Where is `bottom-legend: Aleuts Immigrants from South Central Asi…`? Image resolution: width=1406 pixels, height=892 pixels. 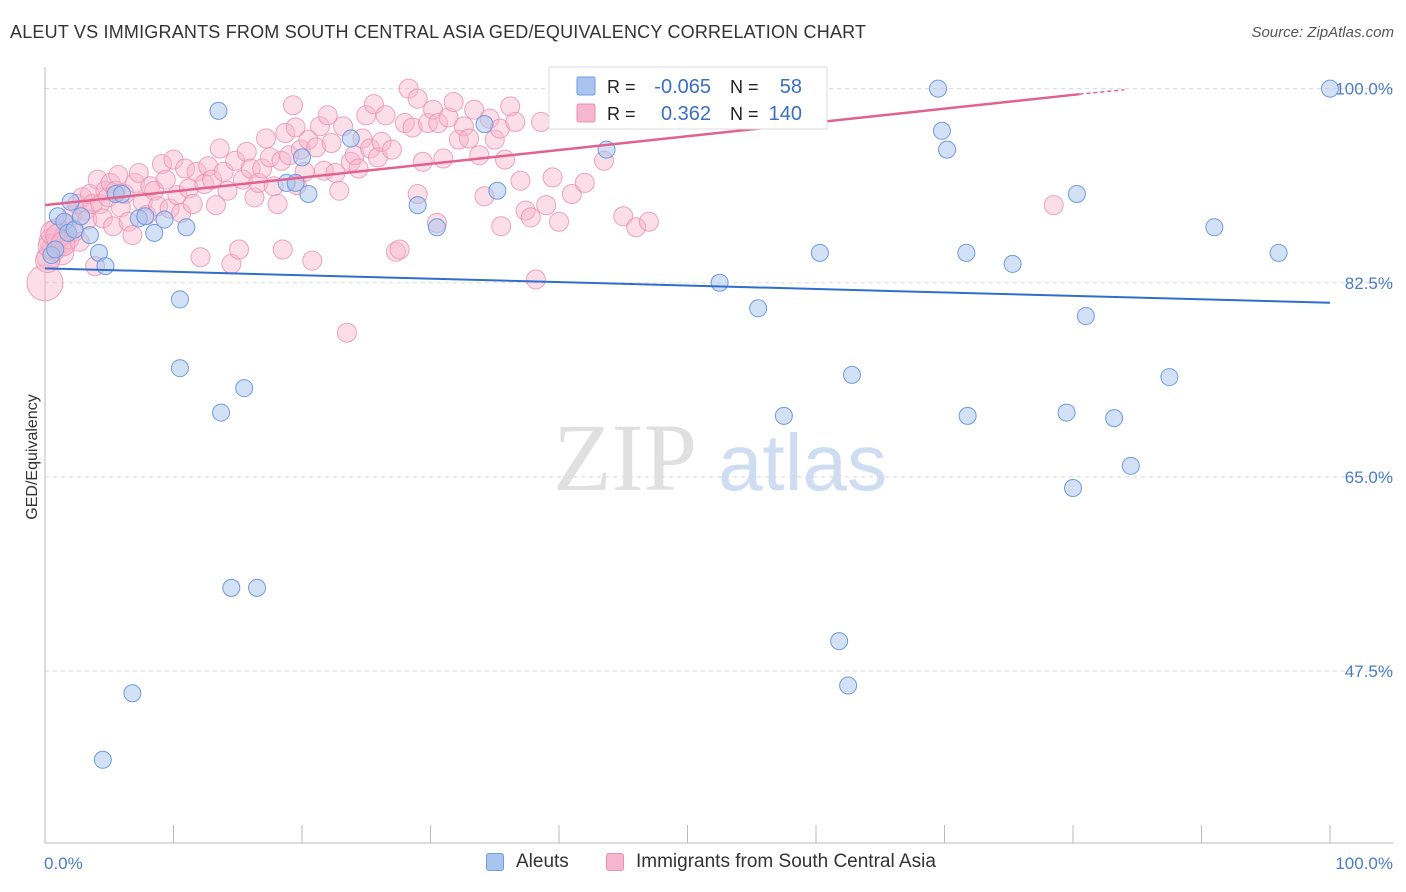 bottom-legend: Aleuts Immigrants from South Central Asi… is located at coordinates (703, 866).